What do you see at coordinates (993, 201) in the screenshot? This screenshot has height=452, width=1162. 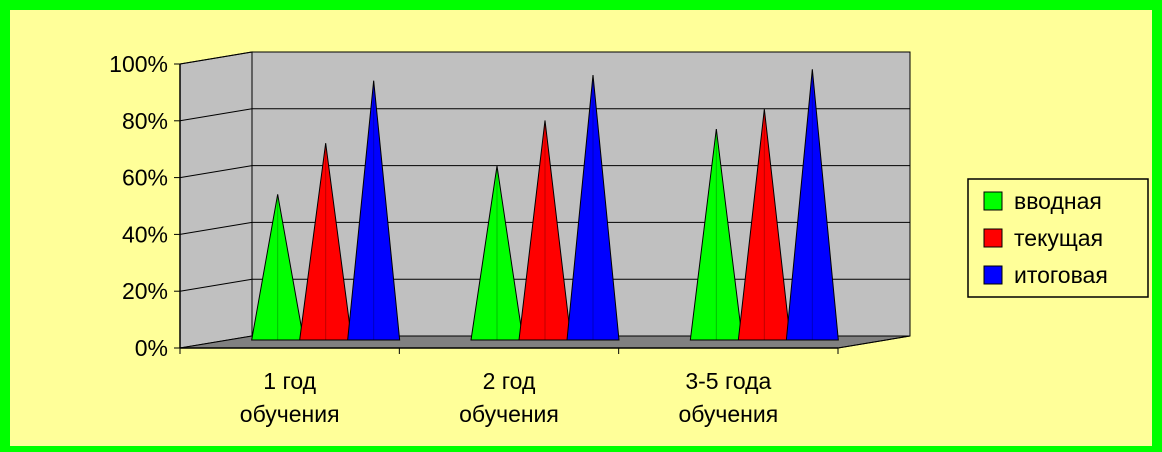 I see `legend-swatch-вводная` at bounding box center [993, 201].